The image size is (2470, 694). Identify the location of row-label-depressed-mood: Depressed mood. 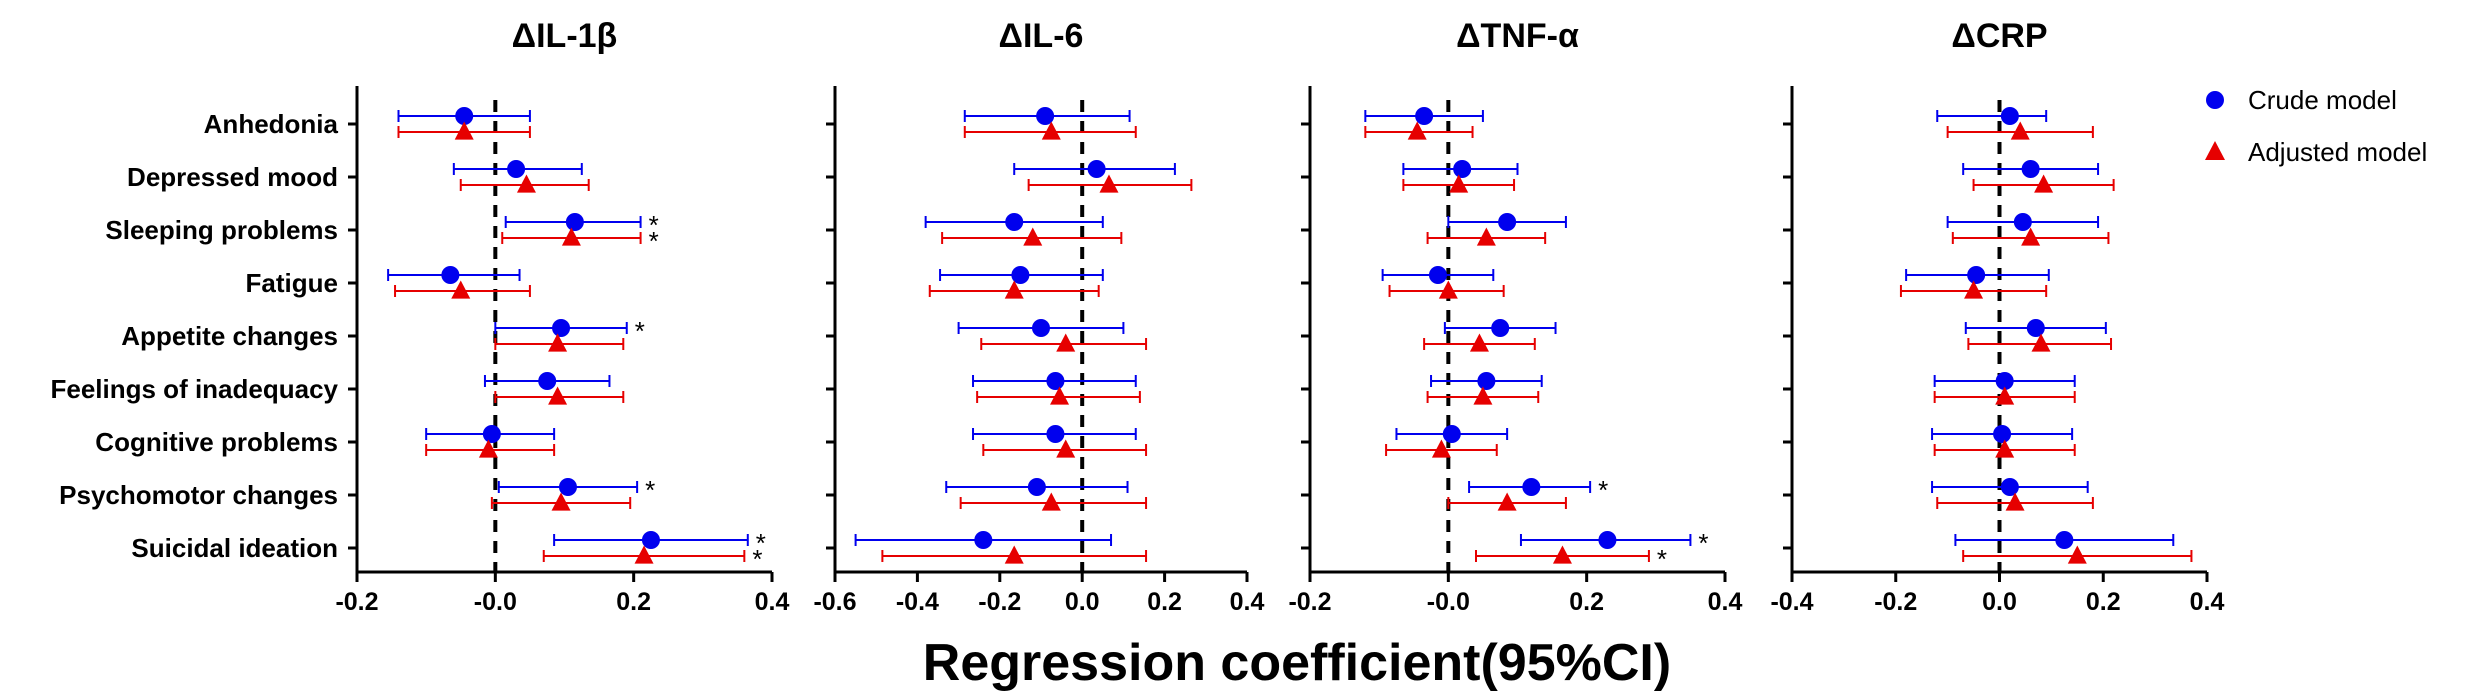
(232, 177).